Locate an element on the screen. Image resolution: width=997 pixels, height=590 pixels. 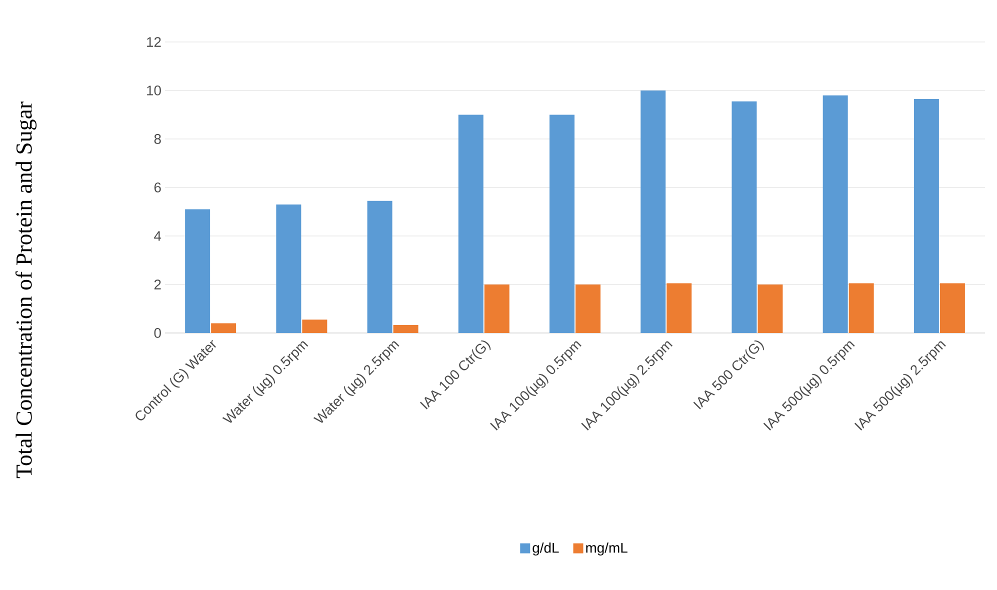
legend-label: g/dL is located at coordinates (545, 549).